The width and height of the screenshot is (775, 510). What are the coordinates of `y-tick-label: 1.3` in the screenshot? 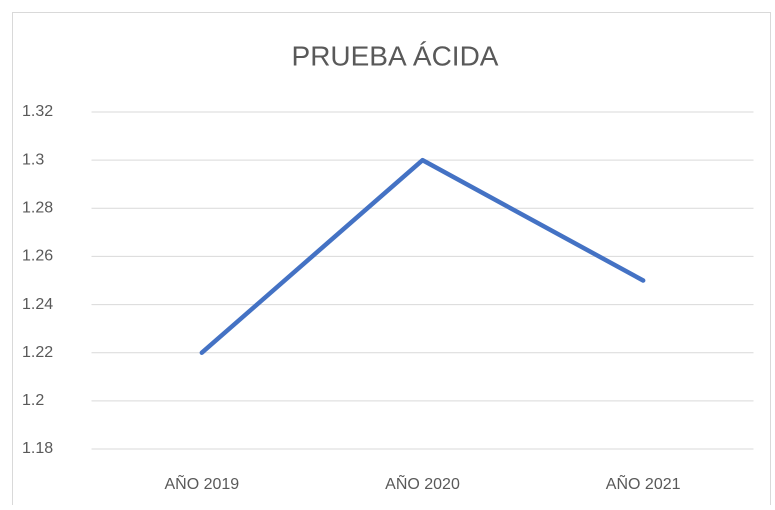 It's located at (33, 159).